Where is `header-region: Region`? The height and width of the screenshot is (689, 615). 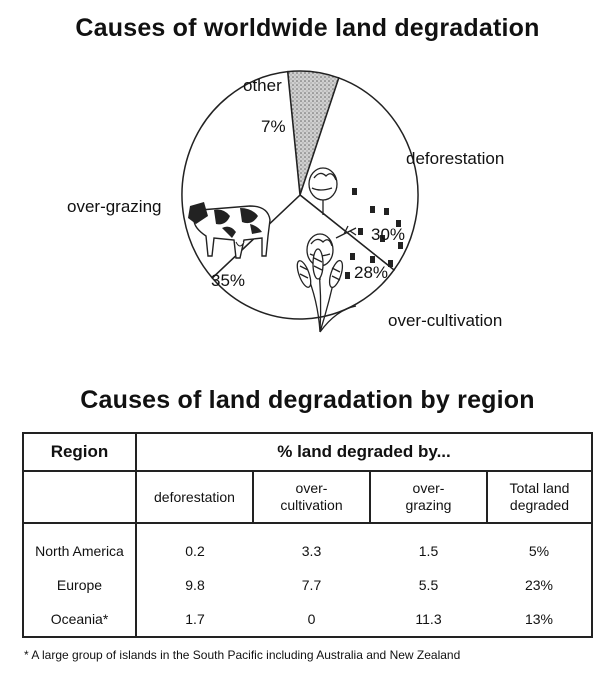
header-region: Region is located at coordinates (79, 452).